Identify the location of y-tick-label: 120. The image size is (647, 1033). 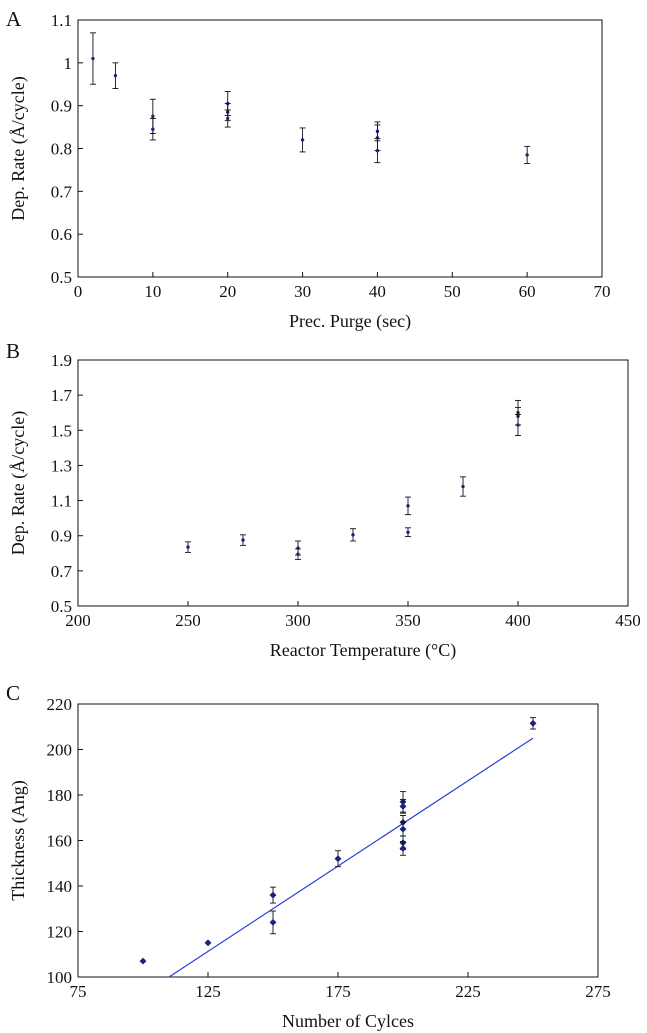
(60, 932).